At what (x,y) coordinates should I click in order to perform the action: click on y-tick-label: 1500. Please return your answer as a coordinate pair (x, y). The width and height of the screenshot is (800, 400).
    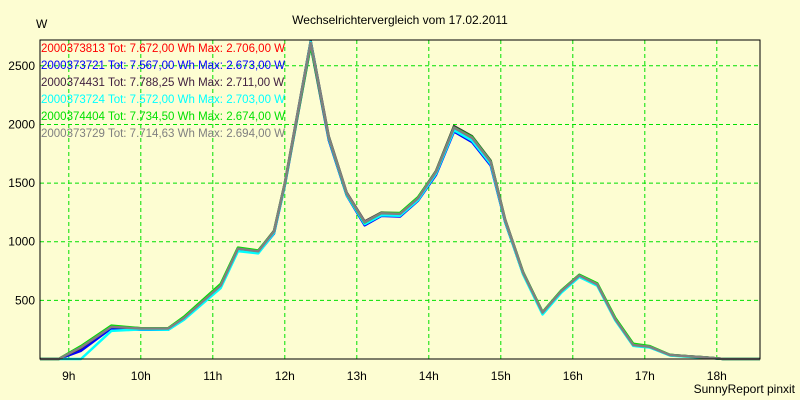
    Looking at the image, I should click on (21, 183).